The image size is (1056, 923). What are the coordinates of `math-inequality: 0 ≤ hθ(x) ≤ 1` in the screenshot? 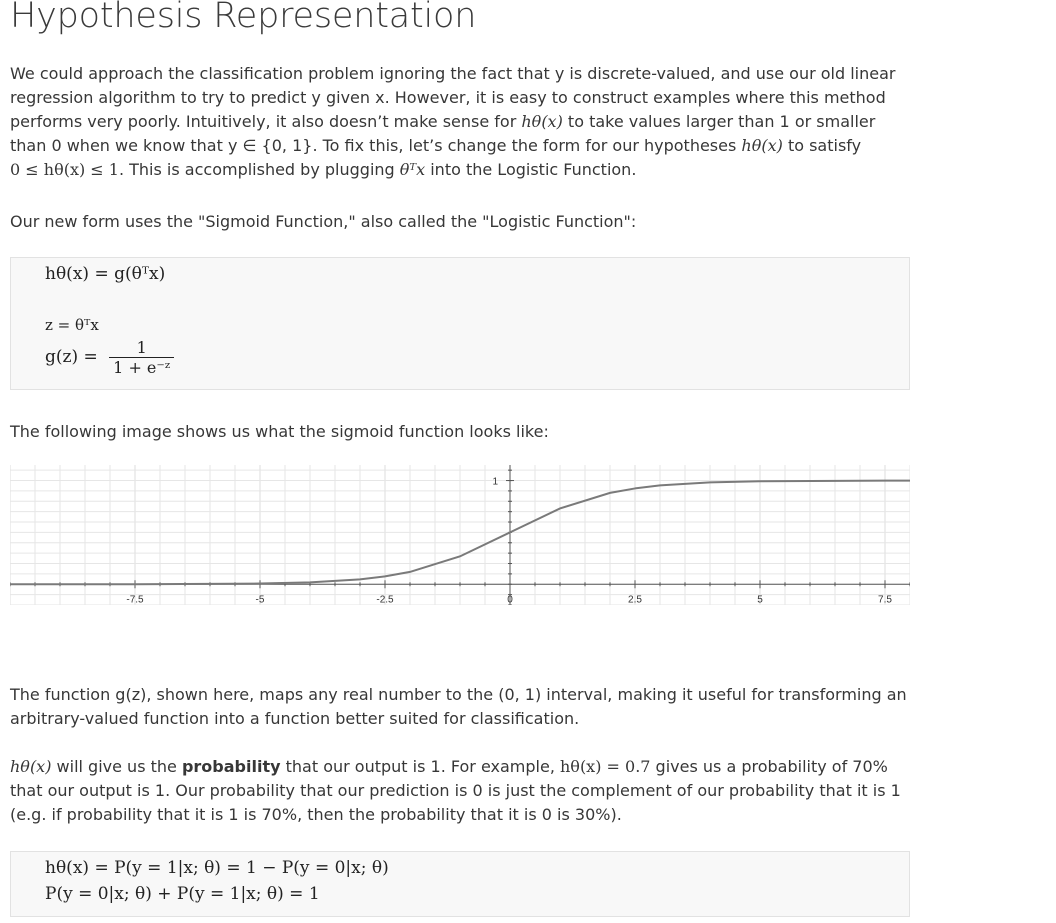 It's located at (64, 169).